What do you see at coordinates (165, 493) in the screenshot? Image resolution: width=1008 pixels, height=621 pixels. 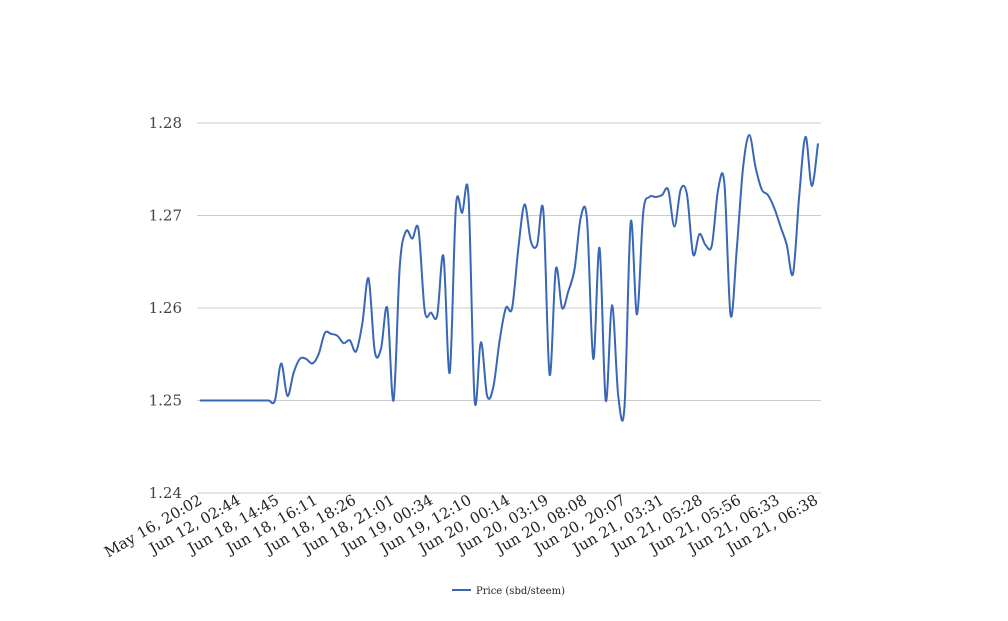 I see `y-tick-label: 1.24` at bounding box center [165, 493].